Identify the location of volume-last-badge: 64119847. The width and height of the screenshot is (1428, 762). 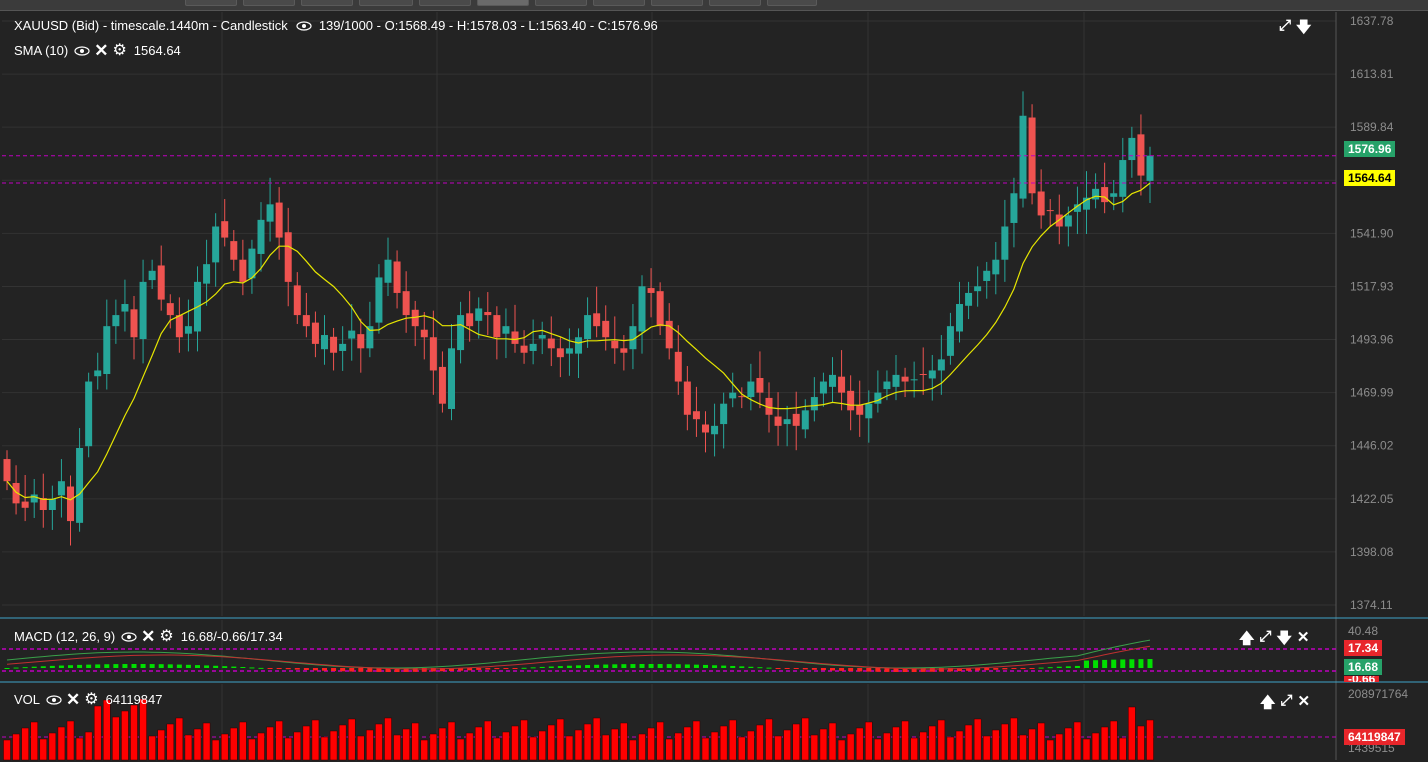
(1374, 737).